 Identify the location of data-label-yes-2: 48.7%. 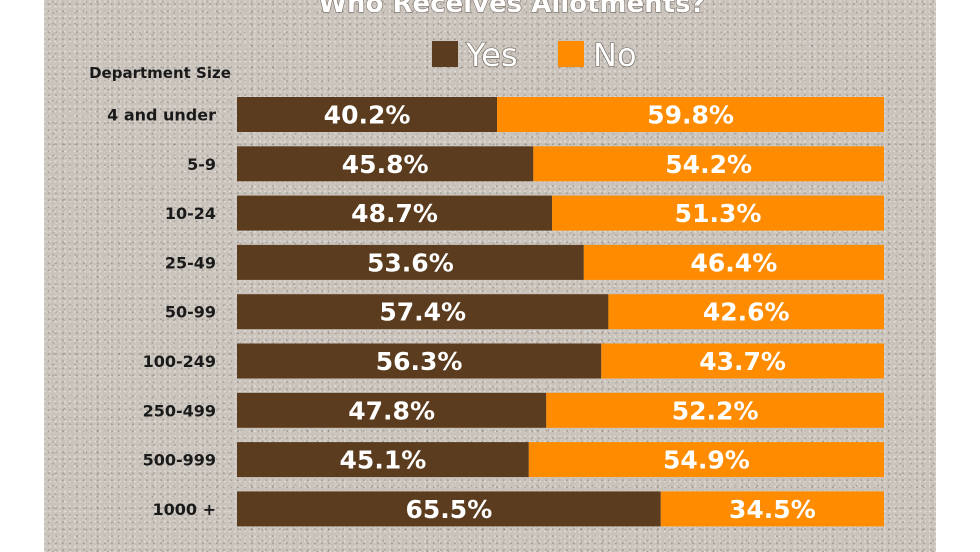
(394, 213).